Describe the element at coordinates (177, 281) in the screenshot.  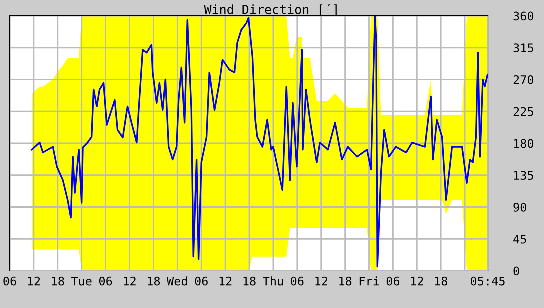
I see `x-tick-label: Wed` at that location.